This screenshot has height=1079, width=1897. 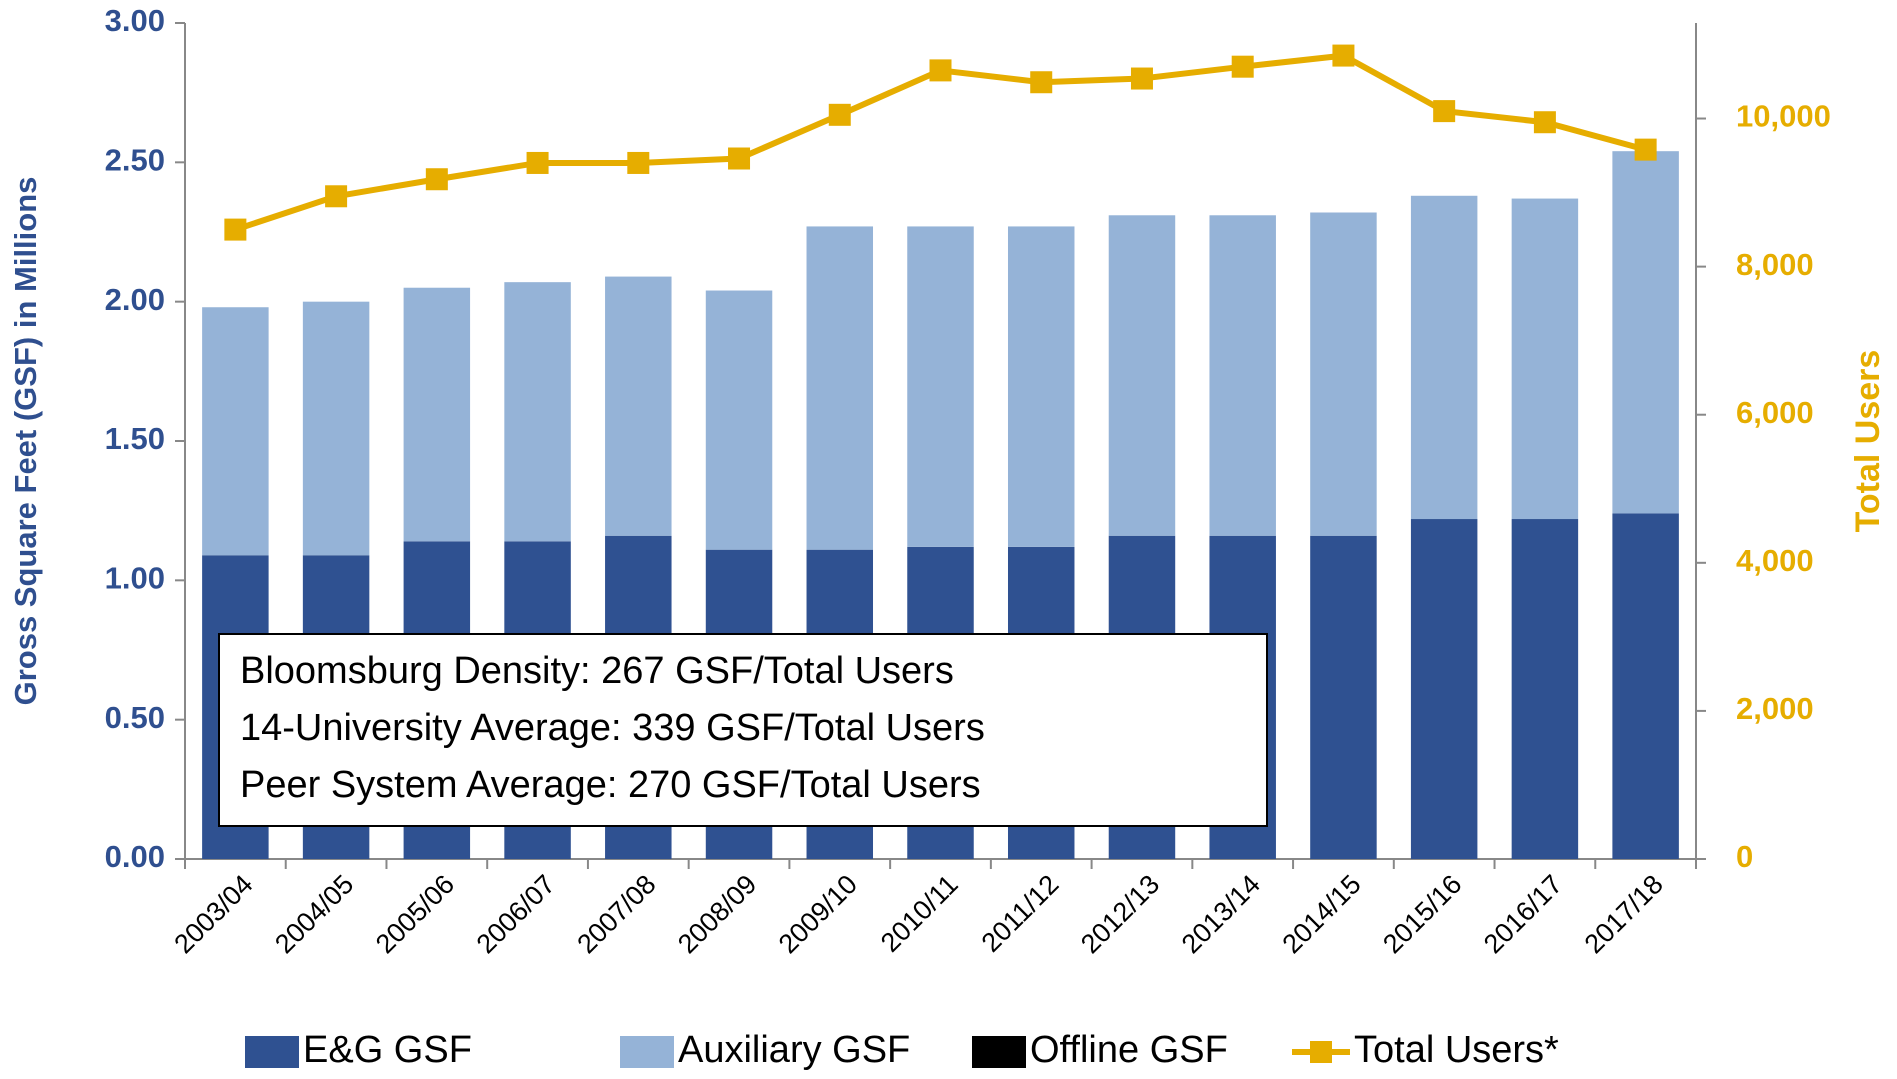 What do you see at coordinates (387, 1050) in the screenshot?
I see `legend-label: E&G GSF` at bounding box center [387, 1050].